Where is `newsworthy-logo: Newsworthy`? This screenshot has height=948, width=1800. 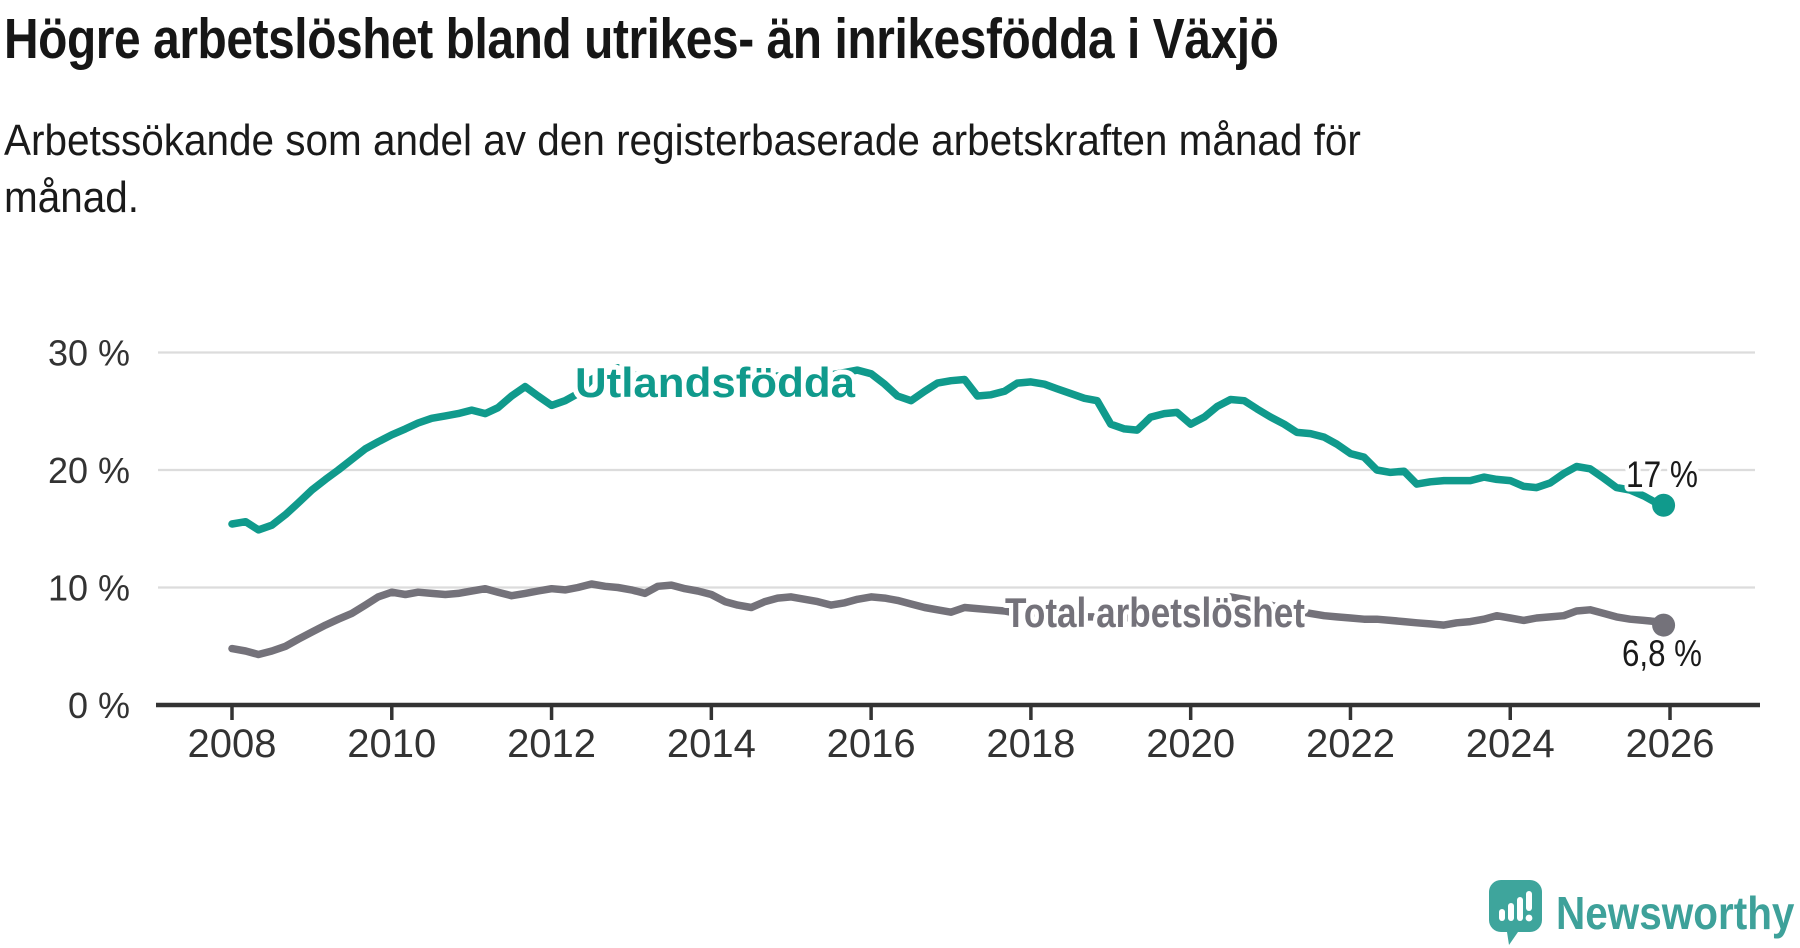 newsworthy-logo: Newsworthy is located at coordinates (1644, 913).